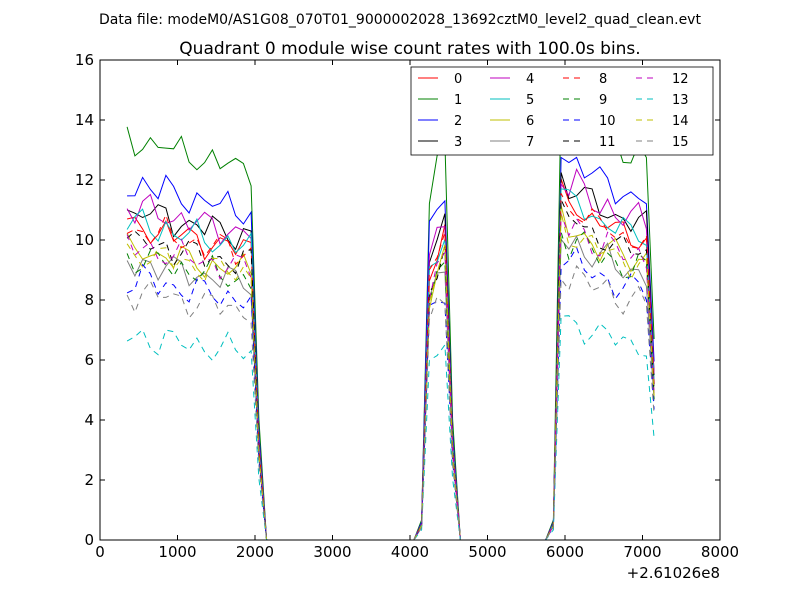 Image resolution: width=800 pixels, height=600 pixels. What do you see at coordinates (603, 100) in the screenshot?
I see `legend-label-9: 9` at bounding box center [603, 100].